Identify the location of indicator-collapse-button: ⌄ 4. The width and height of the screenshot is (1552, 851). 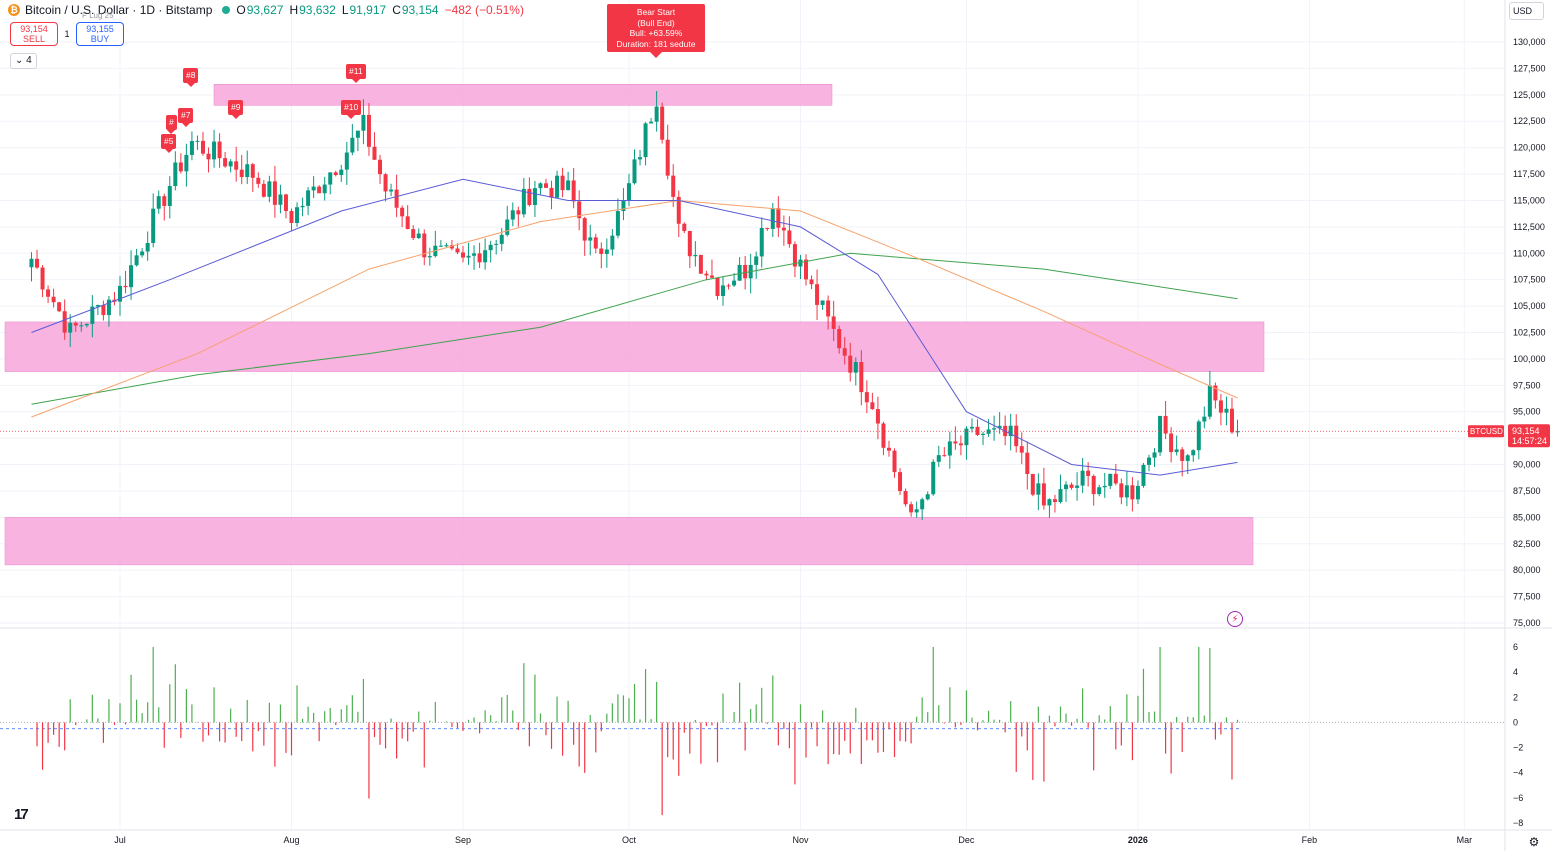
(23, 61).